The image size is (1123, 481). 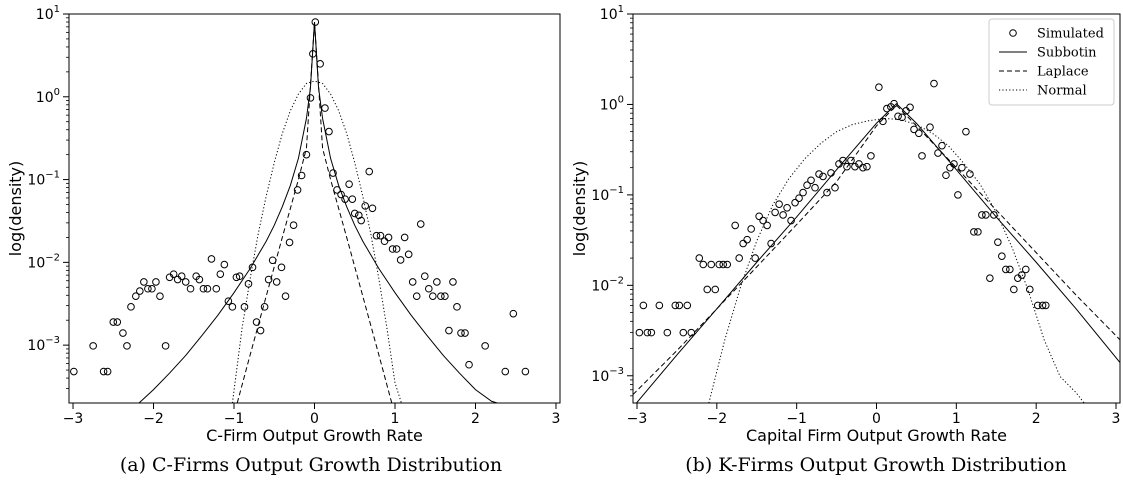 I want to click on y-tick-label: 10⁻², so click(x=43, y=261).